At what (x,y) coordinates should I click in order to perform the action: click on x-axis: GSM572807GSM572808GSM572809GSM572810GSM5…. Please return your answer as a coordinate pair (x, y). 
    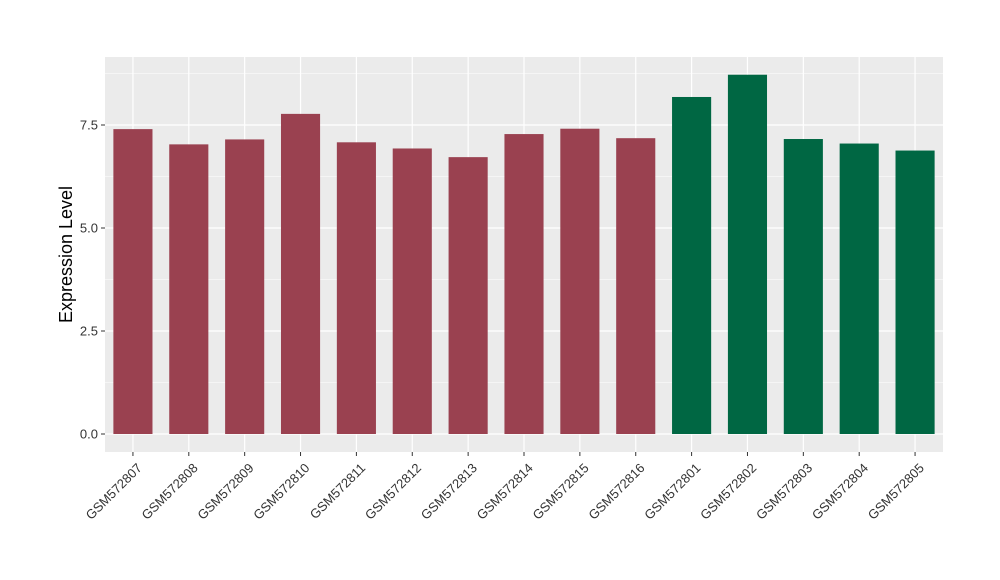
    Looking at the image, I should click on (505, 487).